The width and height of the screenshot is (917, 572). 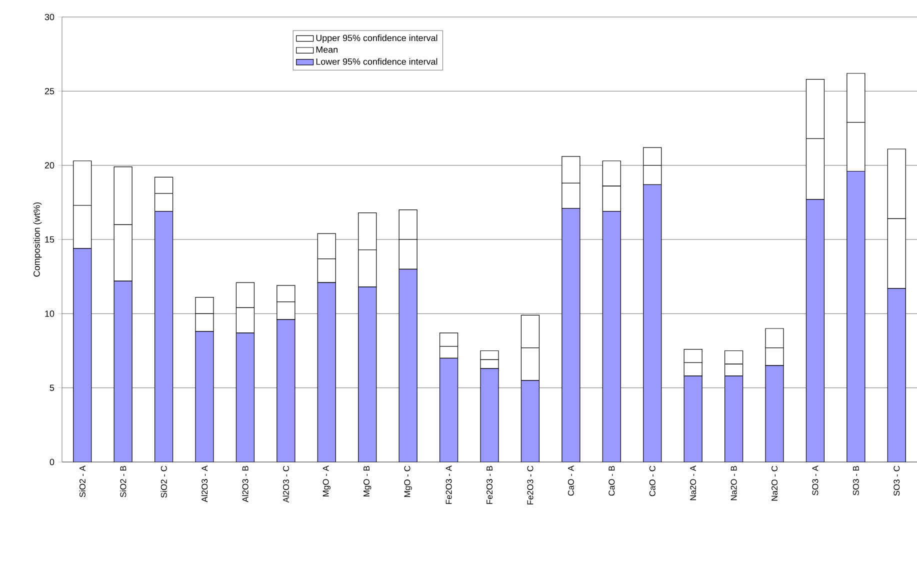 I want to click on y-tick-label: 5, so click(x=52, y=387).